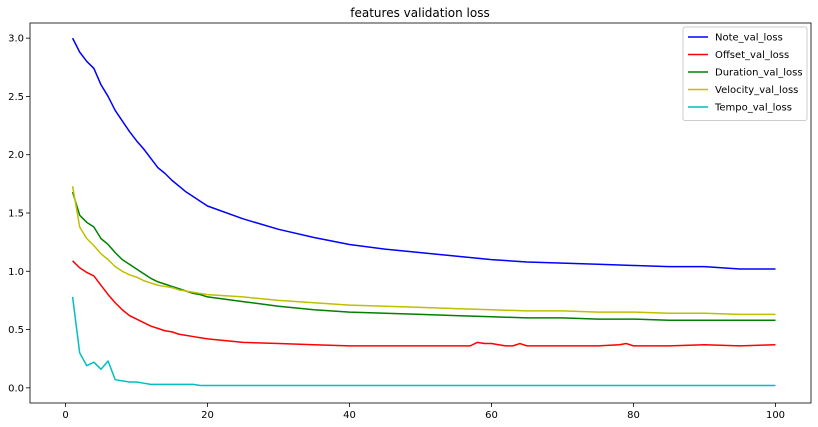  I want to click on x-tick-label: 60, so click(491, 415).